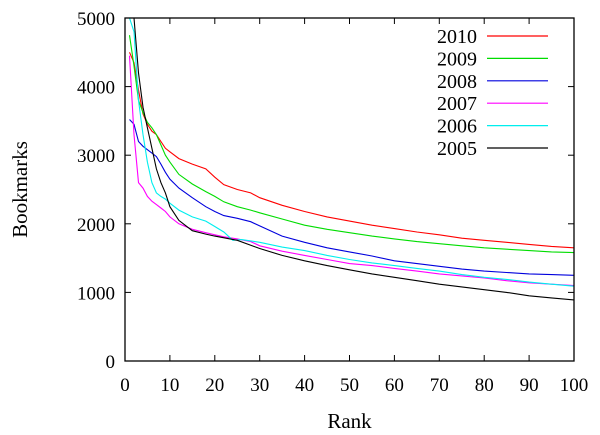 The image size is (600, 435). I want to click on x-tick-label: 60, so click(394, 385).